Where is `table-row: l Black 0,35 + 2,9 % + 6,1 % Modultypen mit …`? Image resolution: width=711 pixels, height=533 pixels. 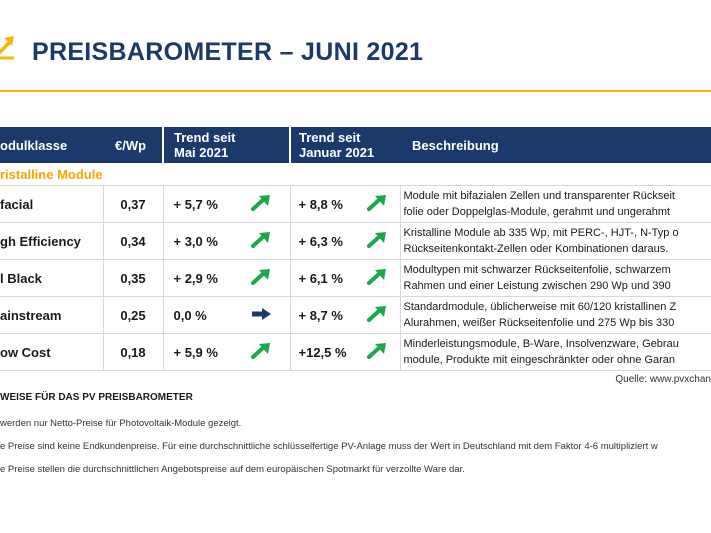 table-row: l Black 0,35 + 2,9 % + 6,1 % Modultypen mit … is located at coordinates (355, 278).